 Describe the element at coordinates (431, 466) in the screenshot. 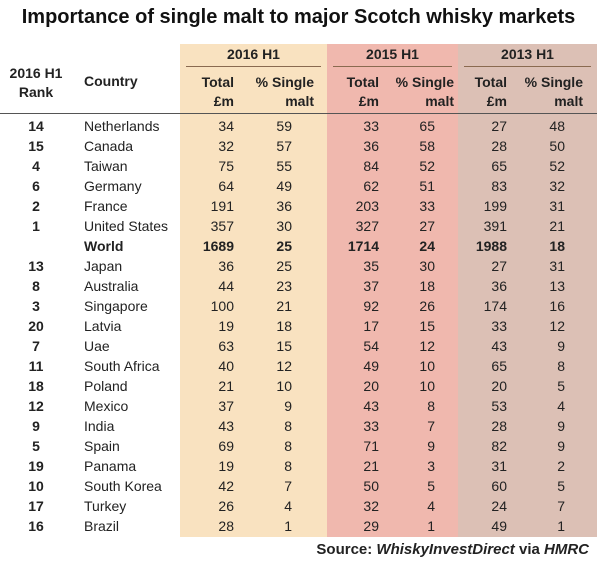

I see `single-2015-cell: 3` at that location.